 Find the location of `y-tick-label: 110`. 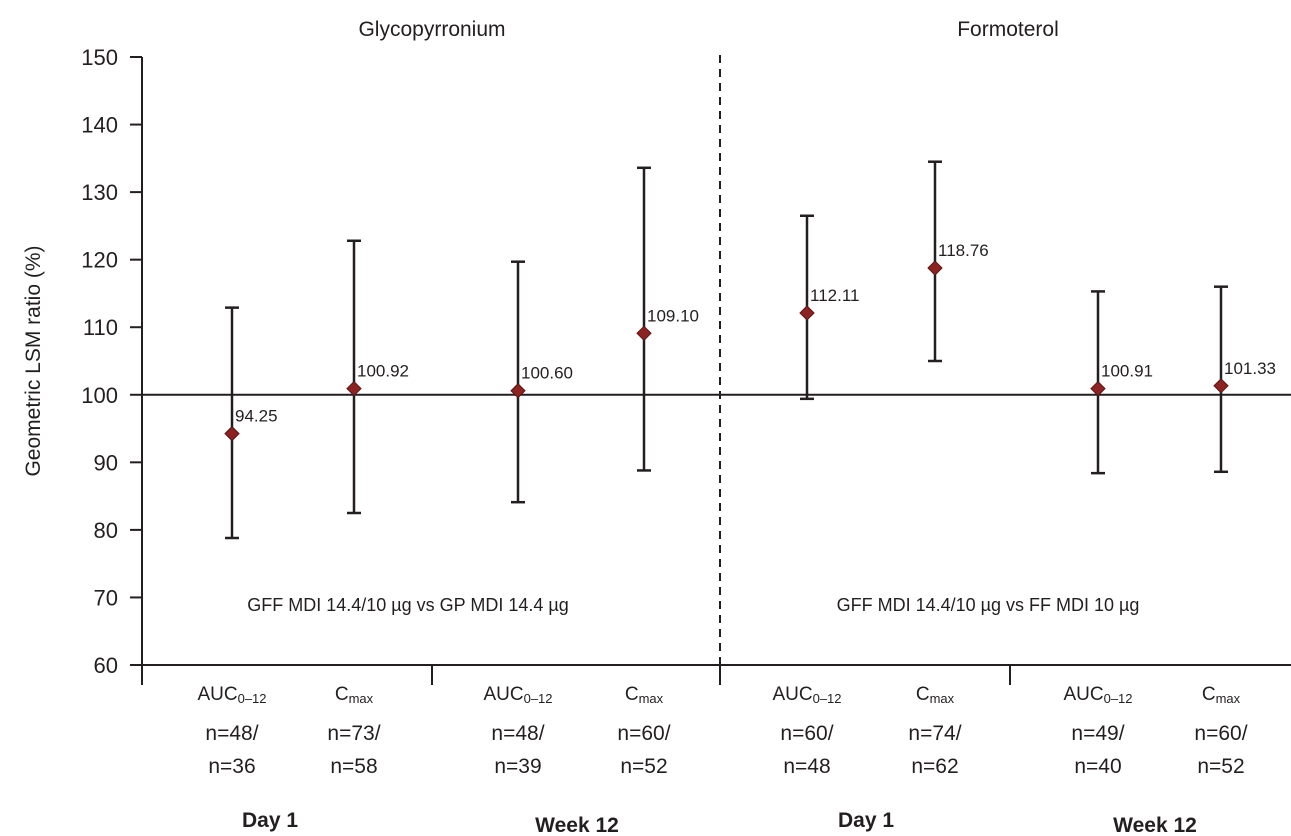

y-tick-label: 110 is located at coordinates (100, 327).